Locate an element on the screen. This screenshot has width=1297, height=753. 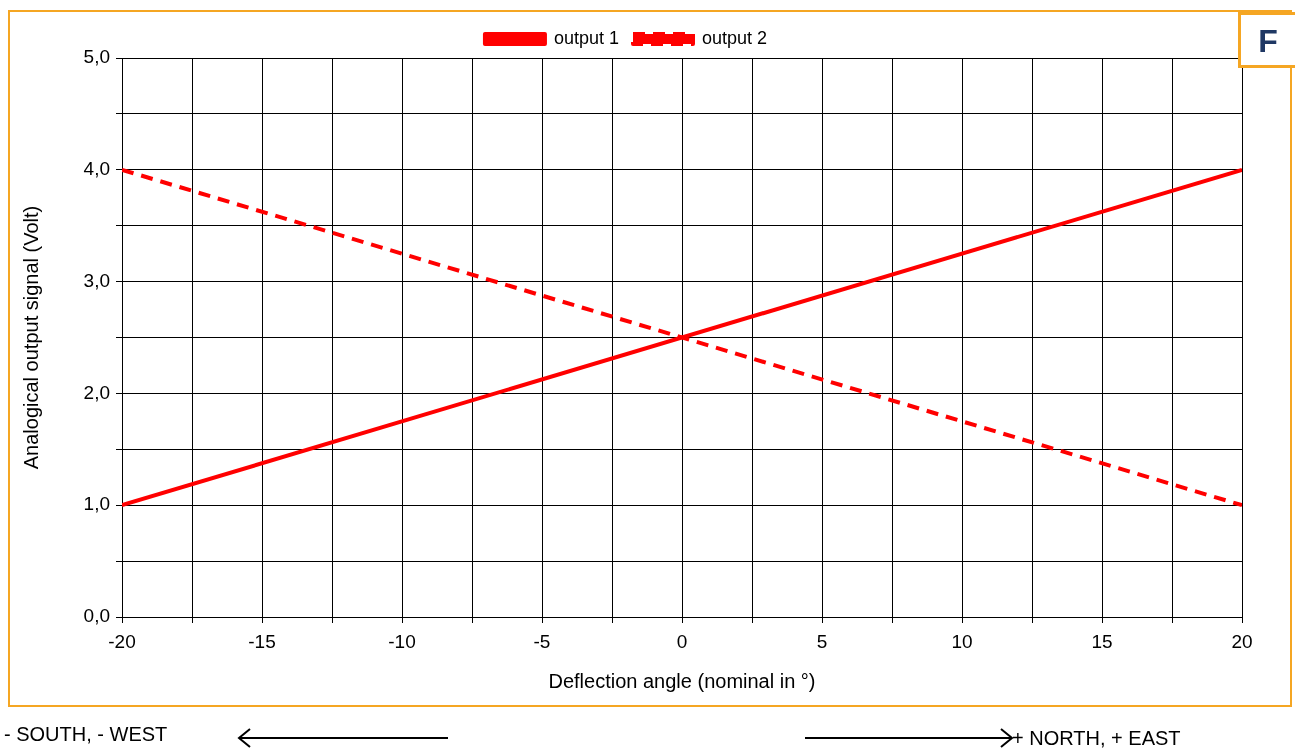
y-axis-title: Analogical output signal (Volt) is located at coordinates (30, 337).